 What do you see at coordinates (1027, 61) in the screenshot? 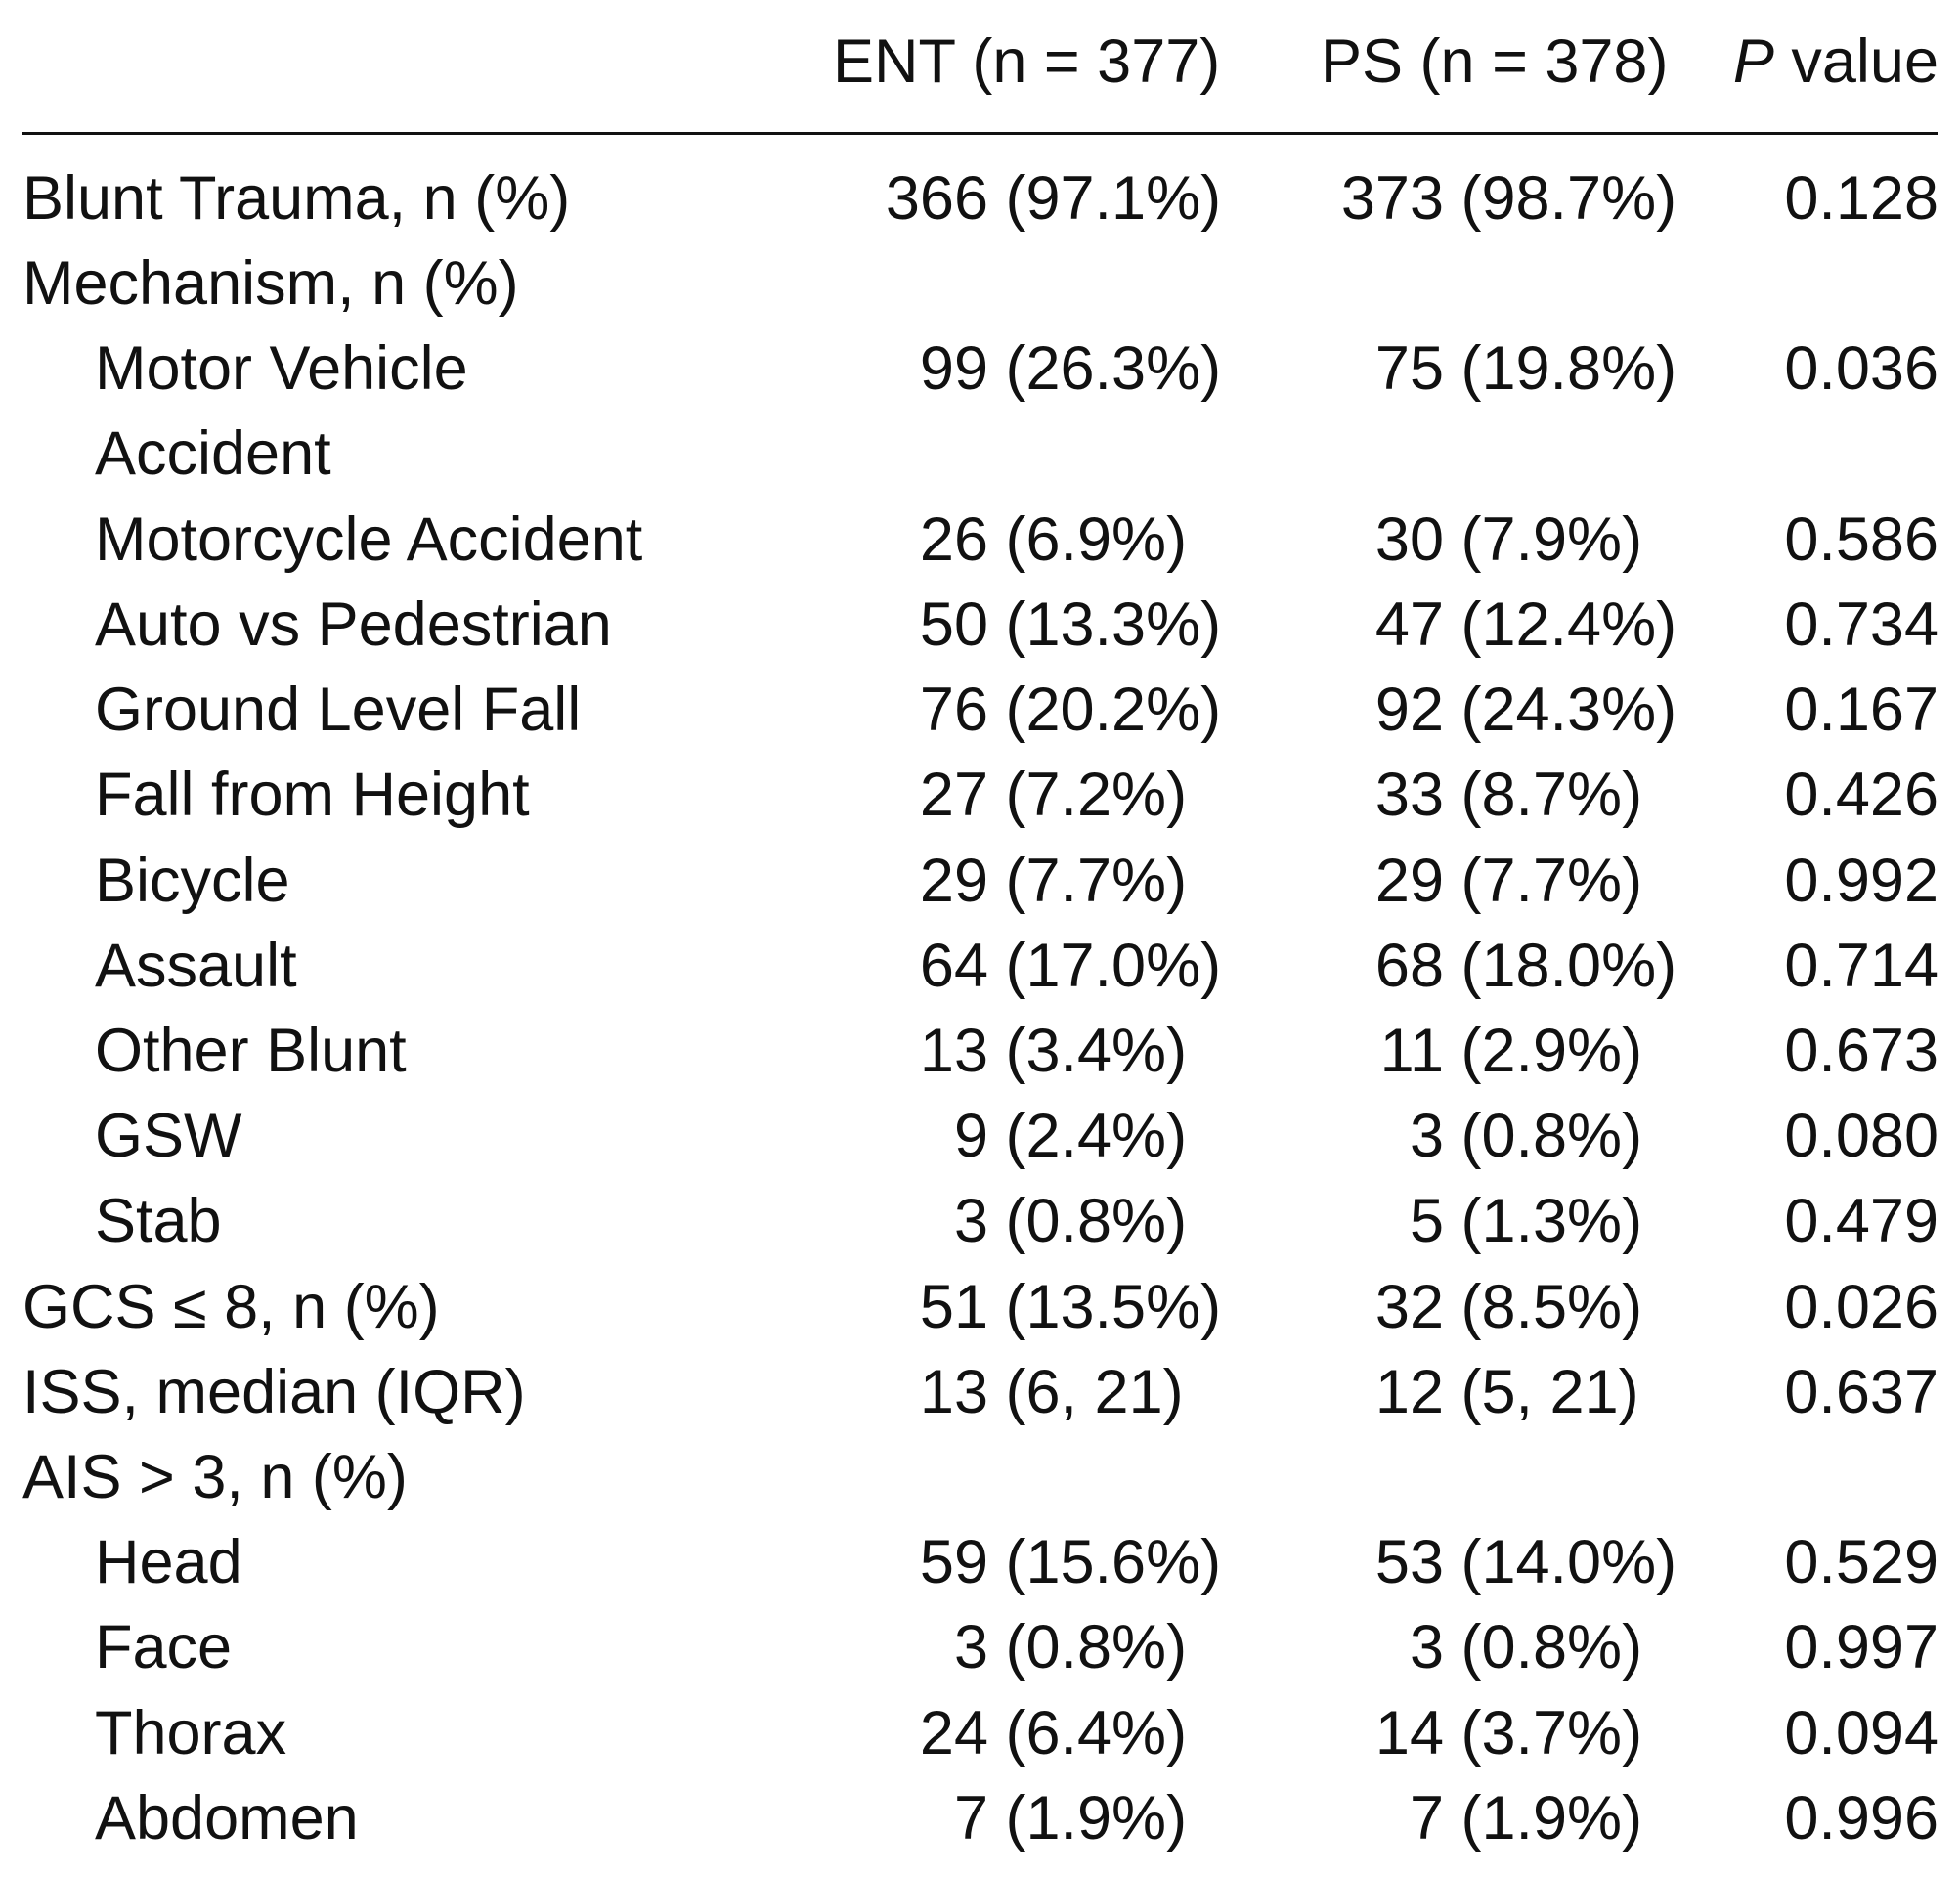
I see `header-ent: ENT (n = 377)` at bounding box center [1027, 61].